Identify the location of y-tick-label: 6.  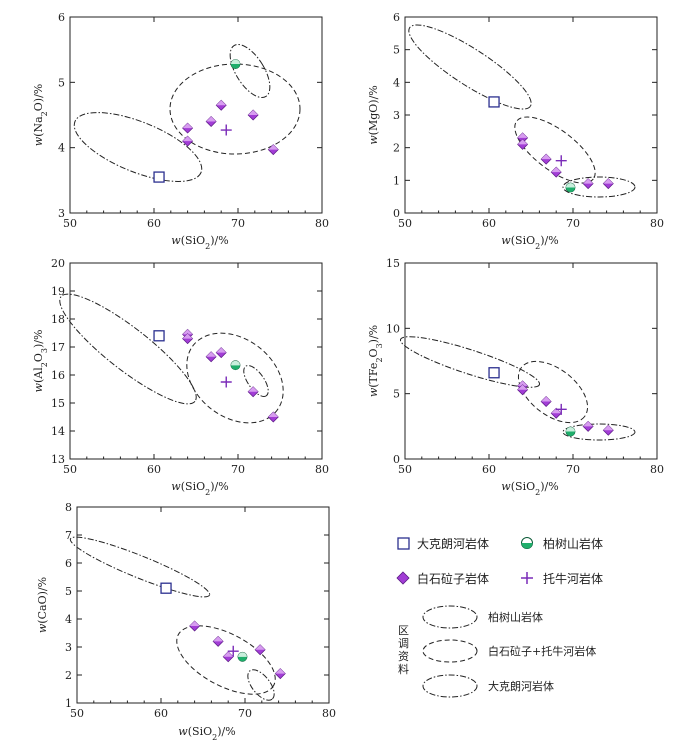
(68, 563).